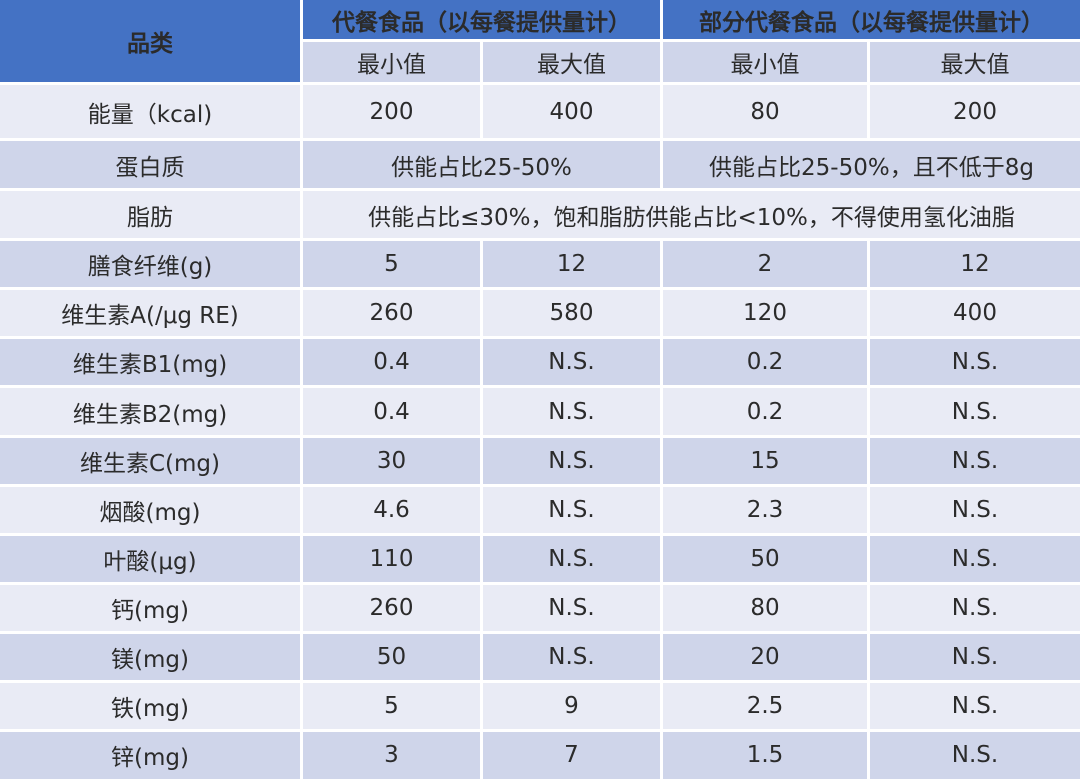 The image size is (1080, 782). What do you see at coordinates (151, 511) in the screenshot?
I see `row-label: 烟酸(mg)` at bounding box center [151, 511].